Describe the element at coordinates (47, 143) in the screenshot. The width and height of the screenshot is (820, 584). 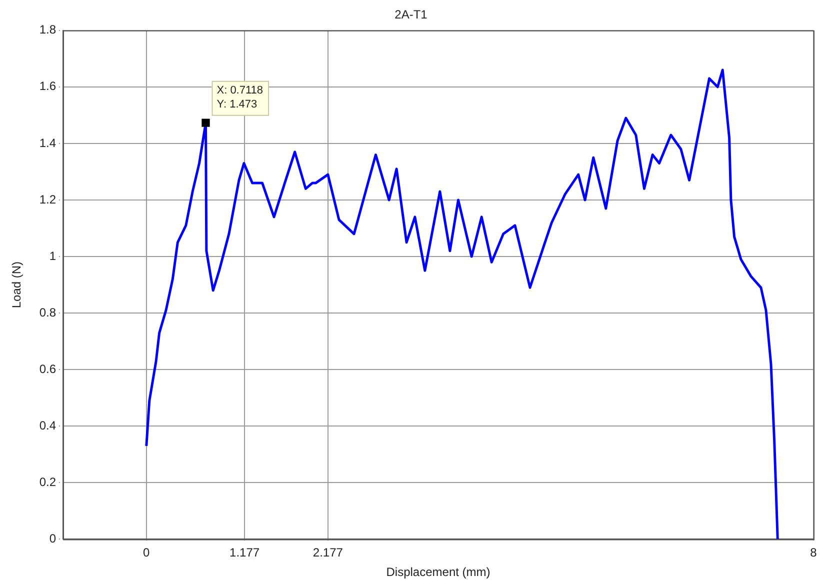
I see `y-tick-label: 1.4` at that location.